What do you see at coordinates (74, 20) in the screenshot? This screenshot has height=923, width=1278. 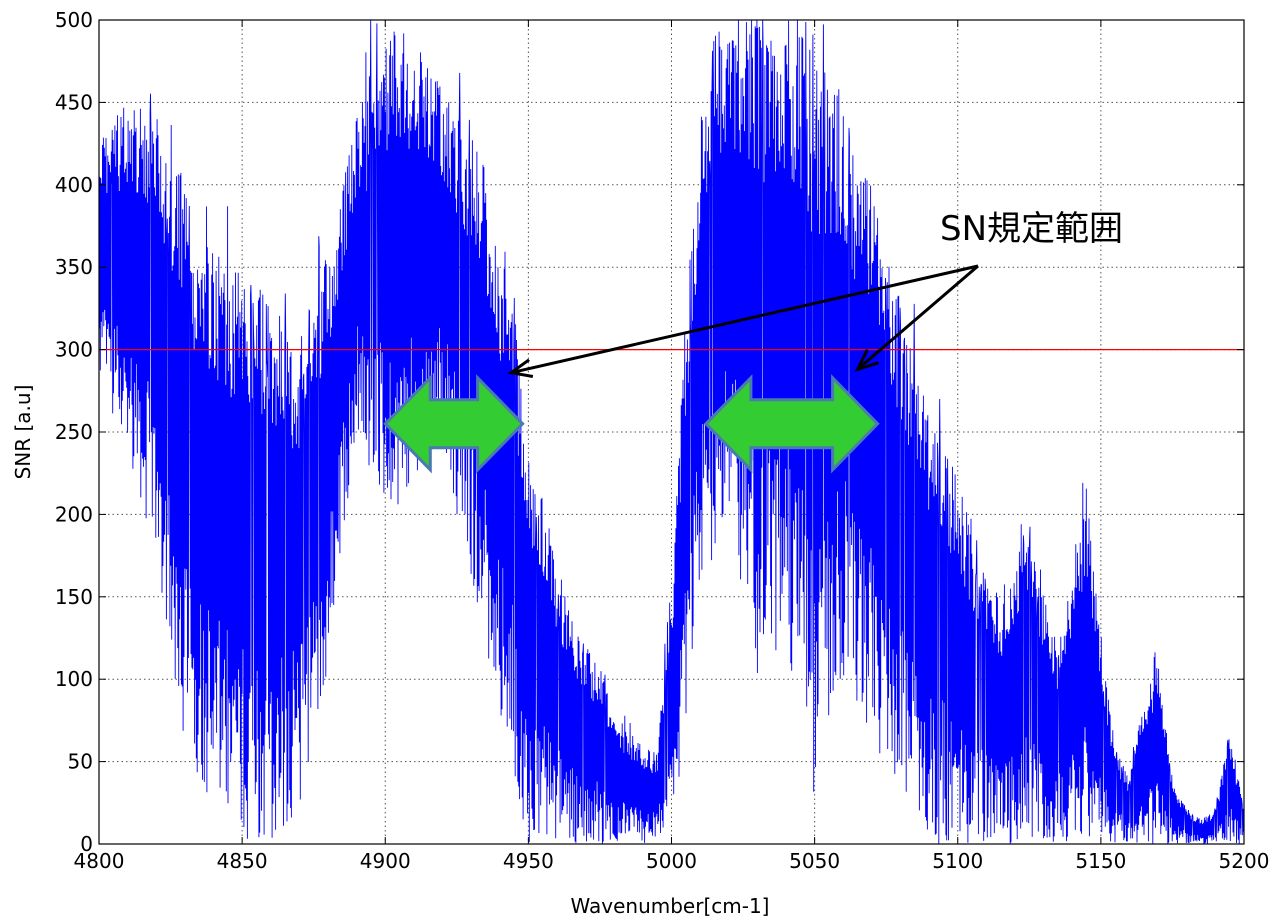 I see `y-tick-label: 500` at bounding box center [74, 20].